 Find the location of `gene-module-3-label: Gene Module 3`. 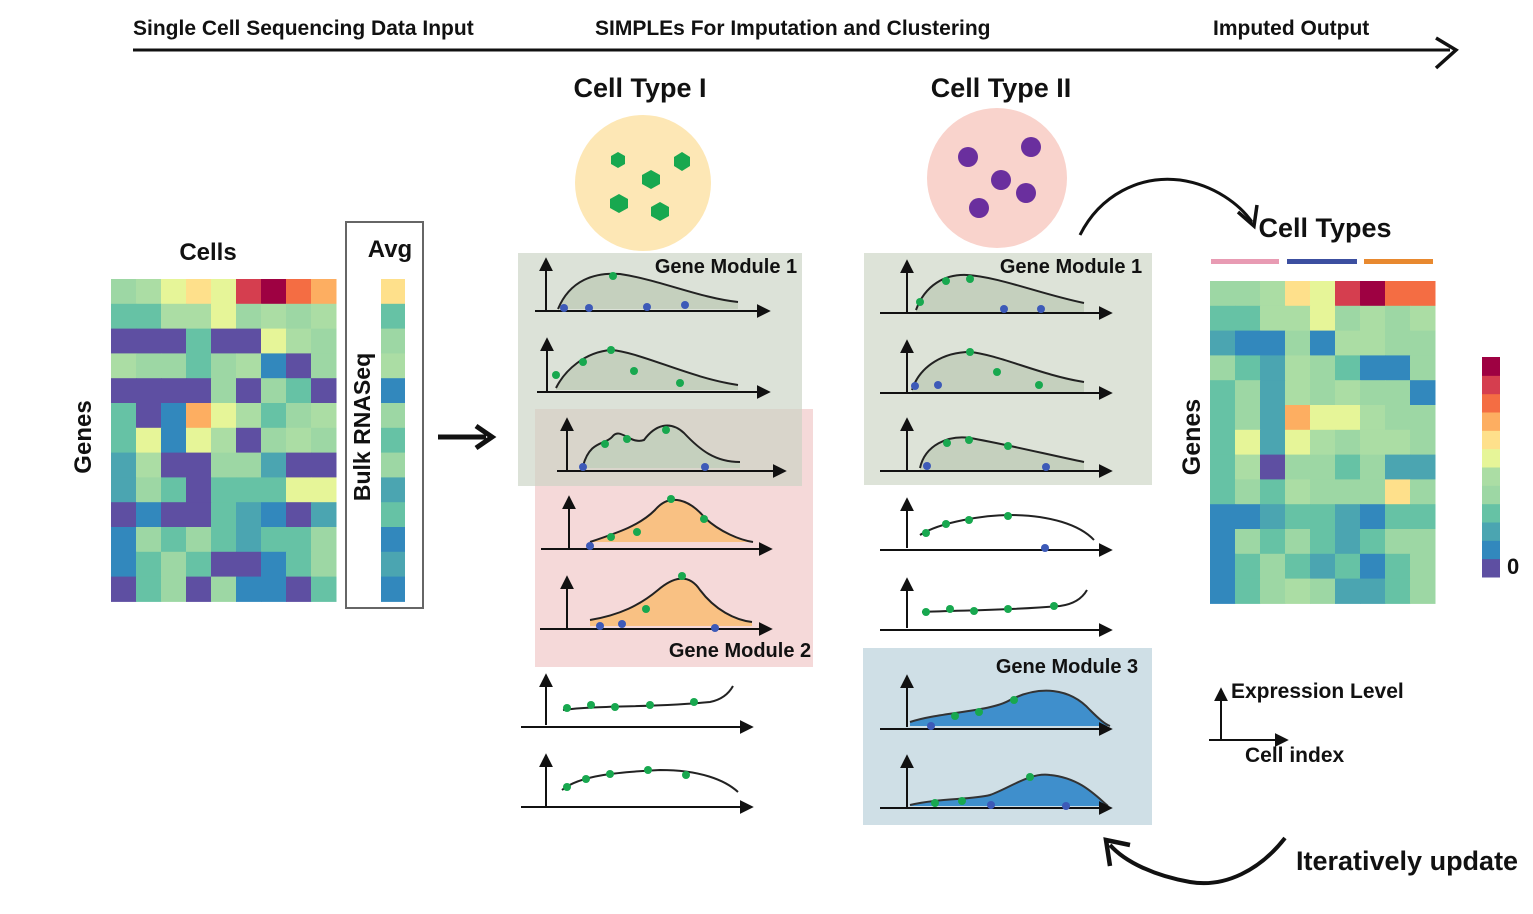

gene-module-3-label: Gene Module 3 is located at coordinates (1067, 667).